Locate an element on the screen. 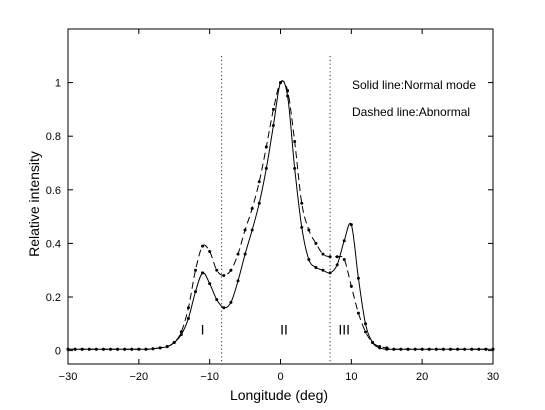 The image size is (545, 410). x-tick-label: 30 is located at coordinates (493, 377).